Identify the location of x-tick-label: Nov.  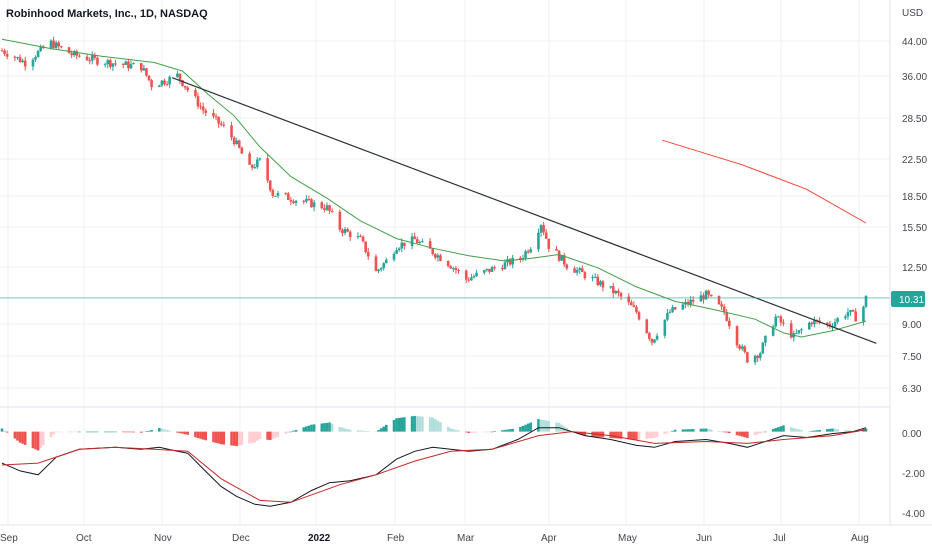
(163, 538).